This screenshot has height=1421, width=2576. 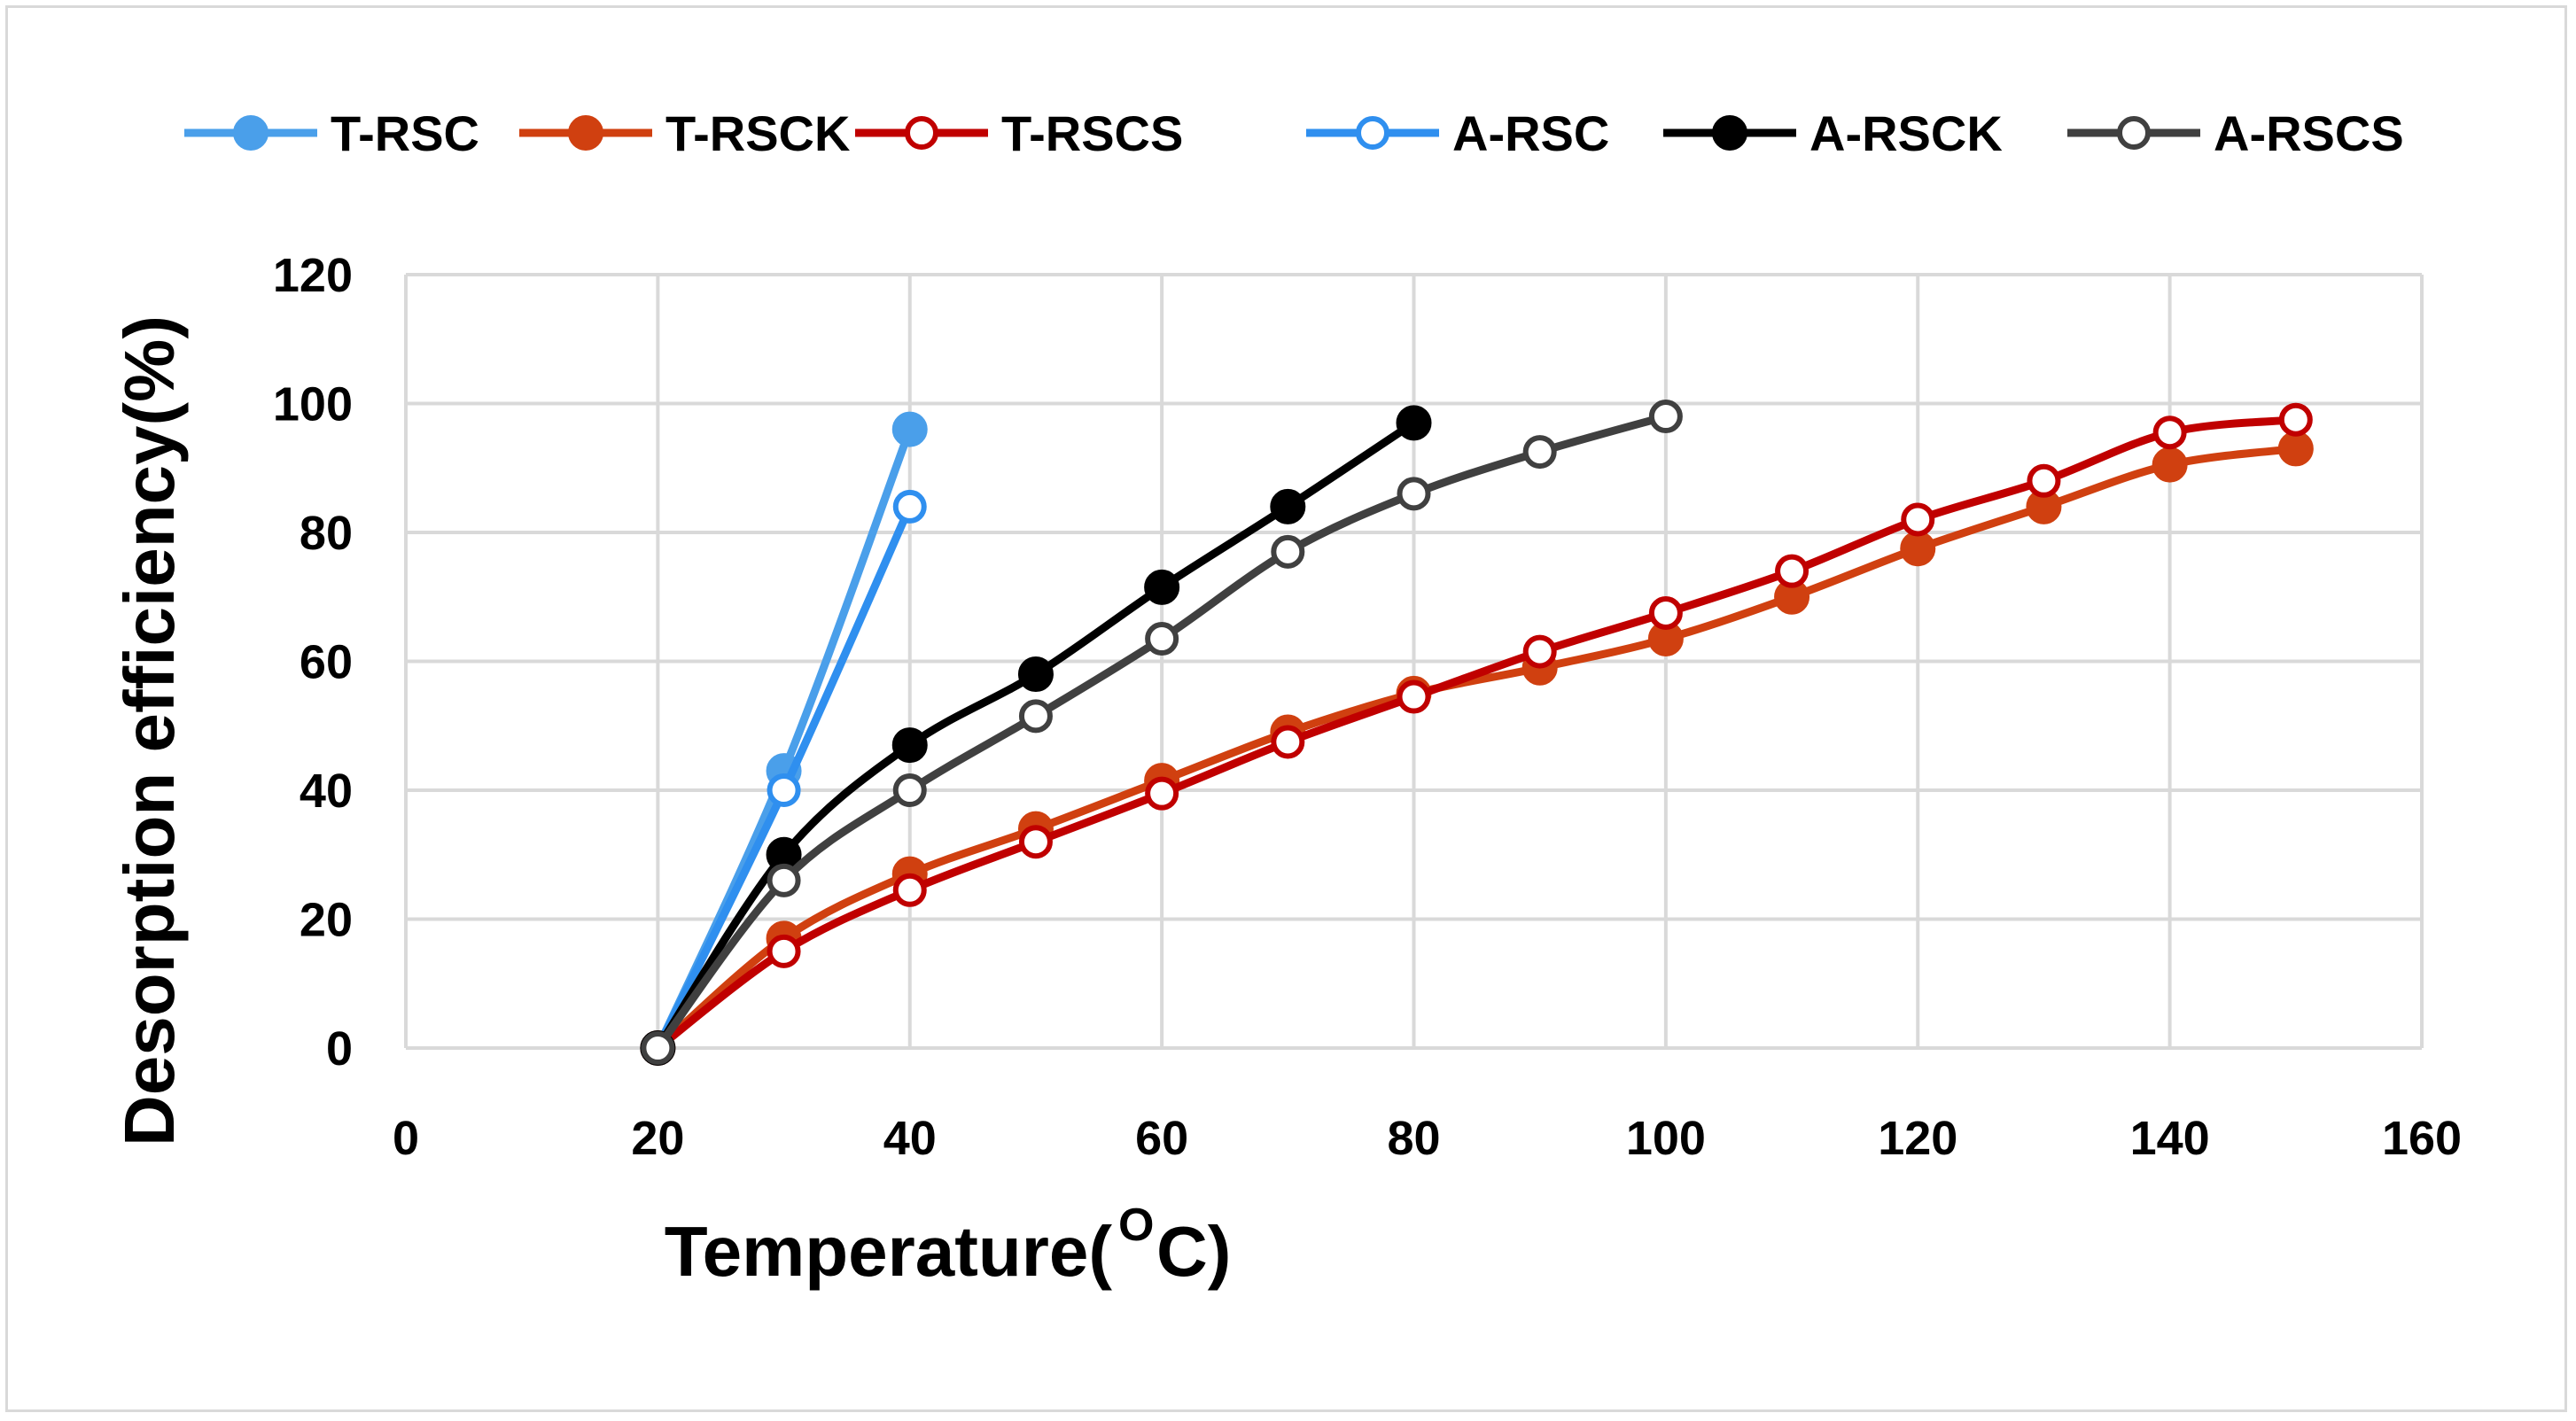 I want to click on legend-label: T-RSCK, so click(x=757, y=133).